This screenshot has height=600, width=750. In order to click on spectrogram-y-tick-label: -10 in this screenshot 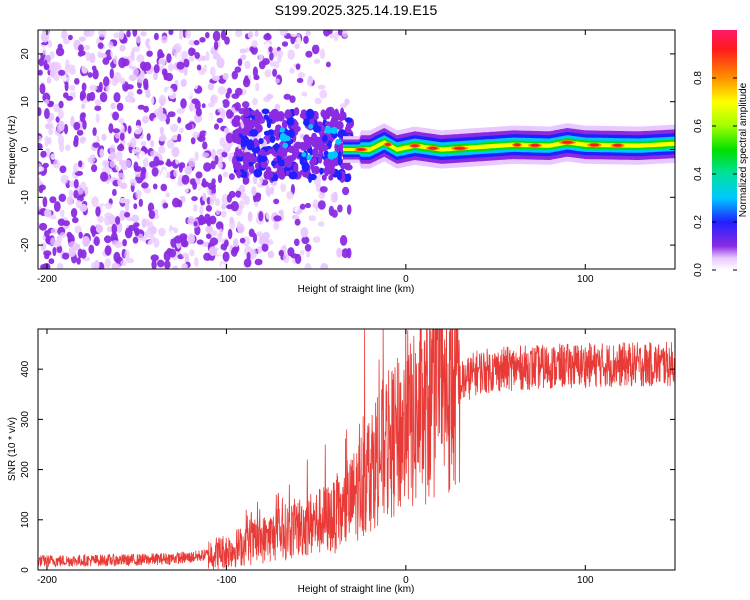, I will do `click(25, 197)`.